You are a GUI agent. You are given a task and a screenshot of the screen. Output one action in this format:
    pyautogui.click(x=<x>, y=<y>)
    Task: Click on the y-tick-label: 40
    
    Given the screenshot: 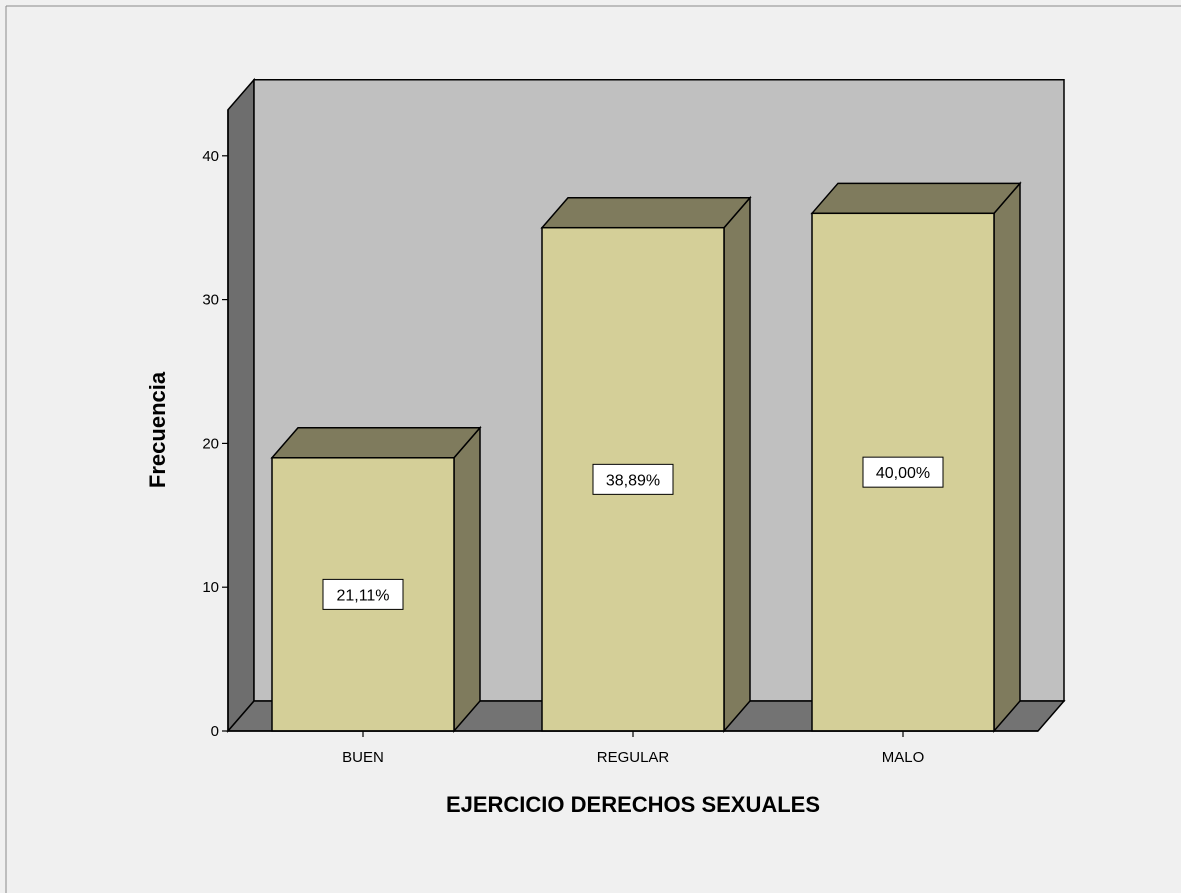 What is the action you would take?
    pyautogui.click(x=210, y=156)
    